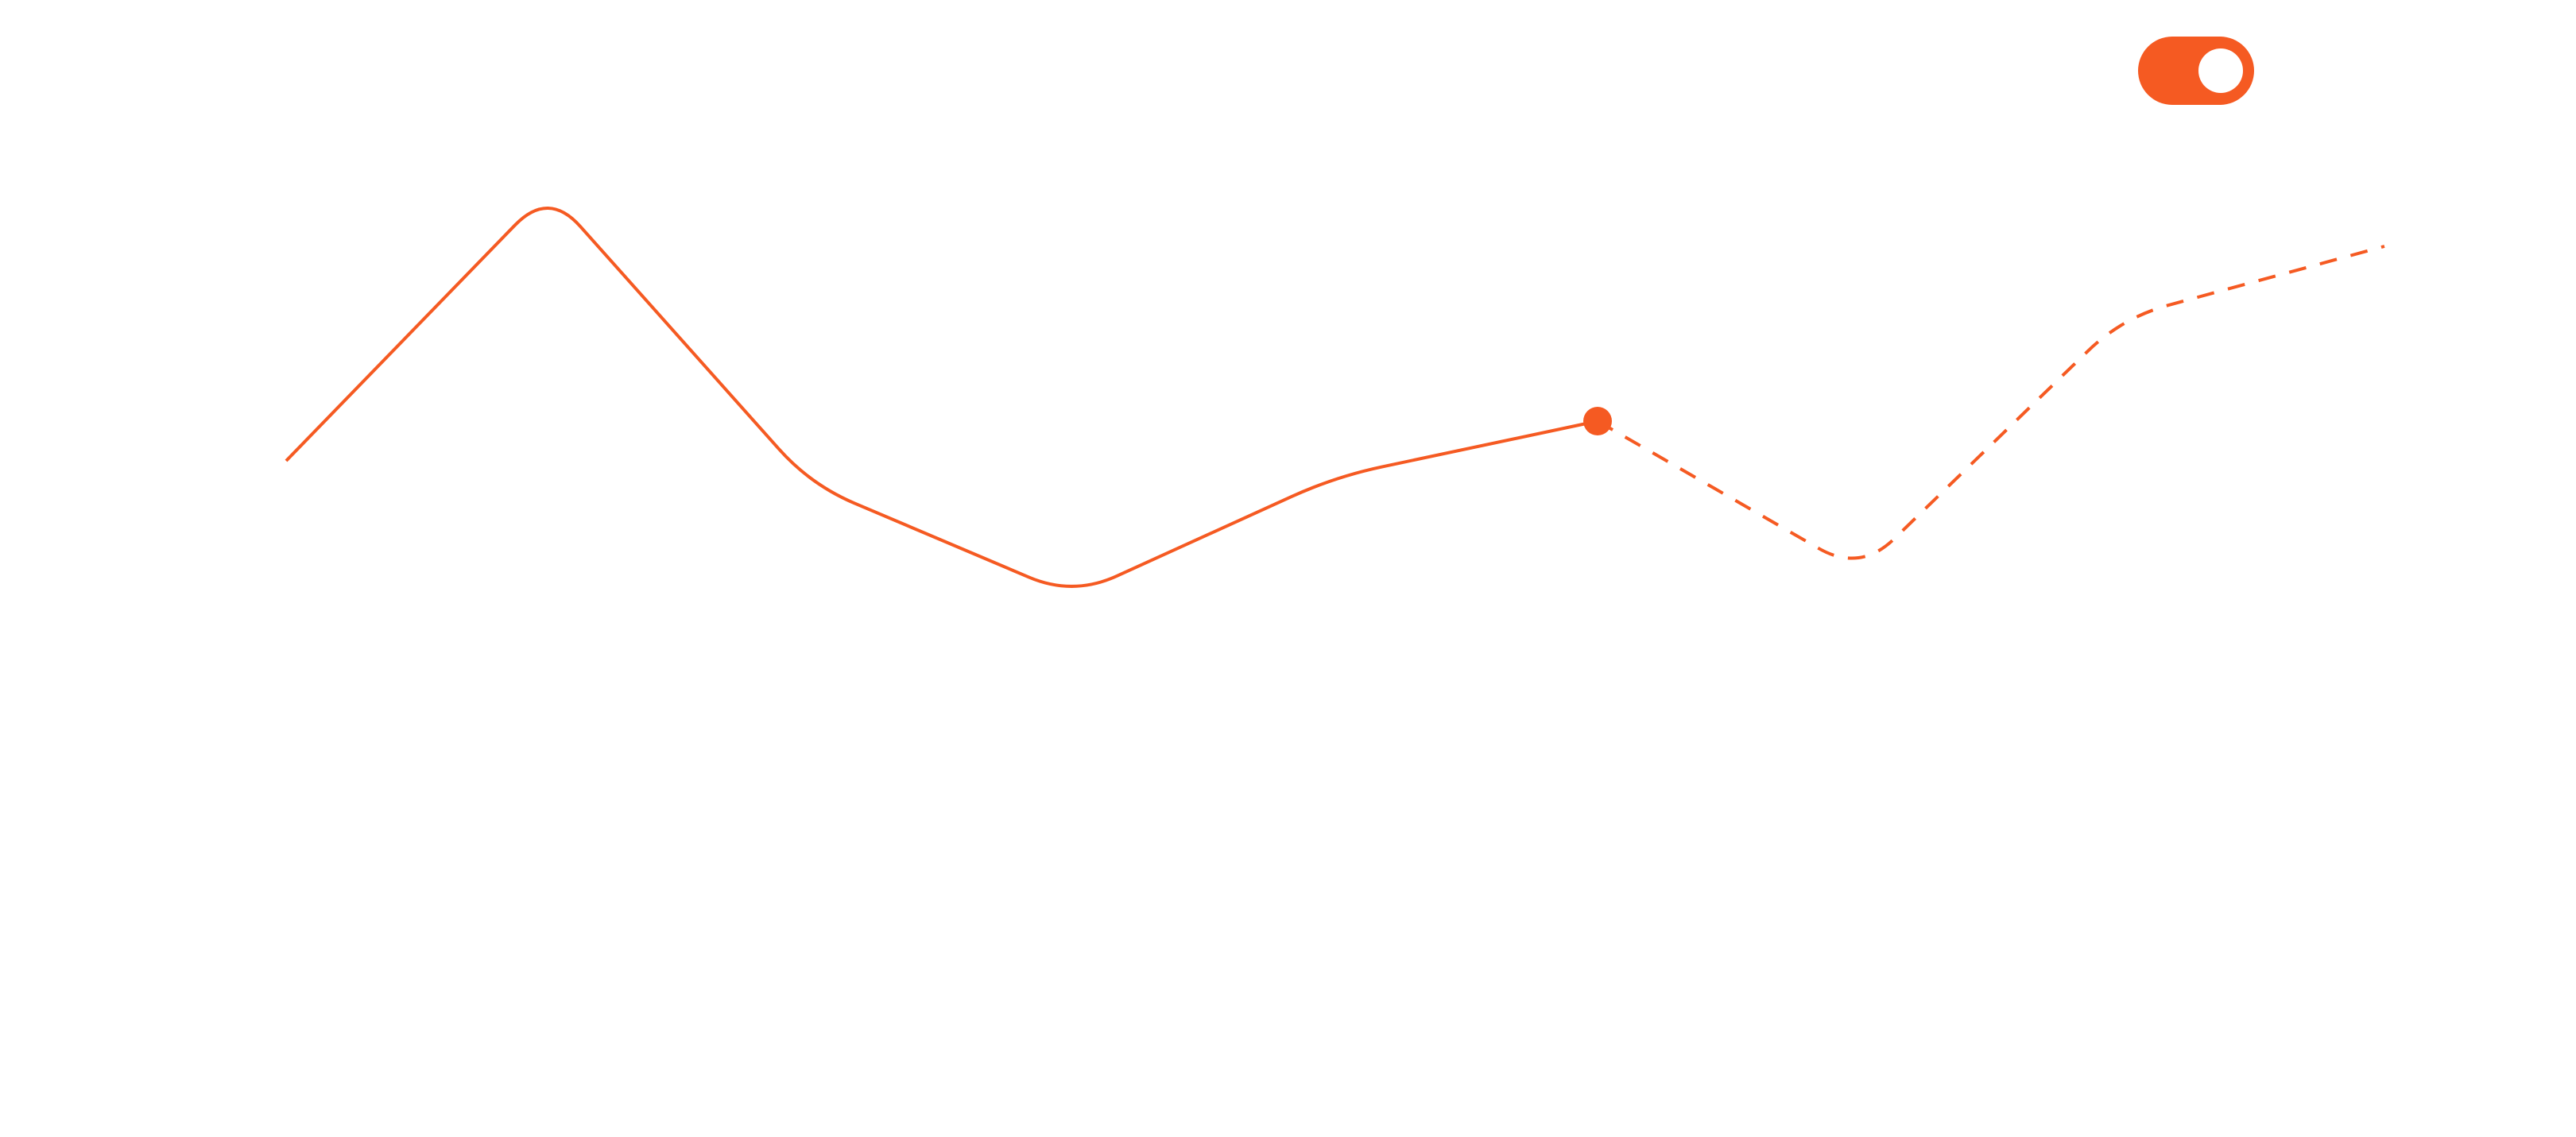 This screenshot has height=1137, width=2576. What do you see at coordinates (2196, 71) in the screenshot?
I see `forecast-toggle` at bounding box center [2196, 71].